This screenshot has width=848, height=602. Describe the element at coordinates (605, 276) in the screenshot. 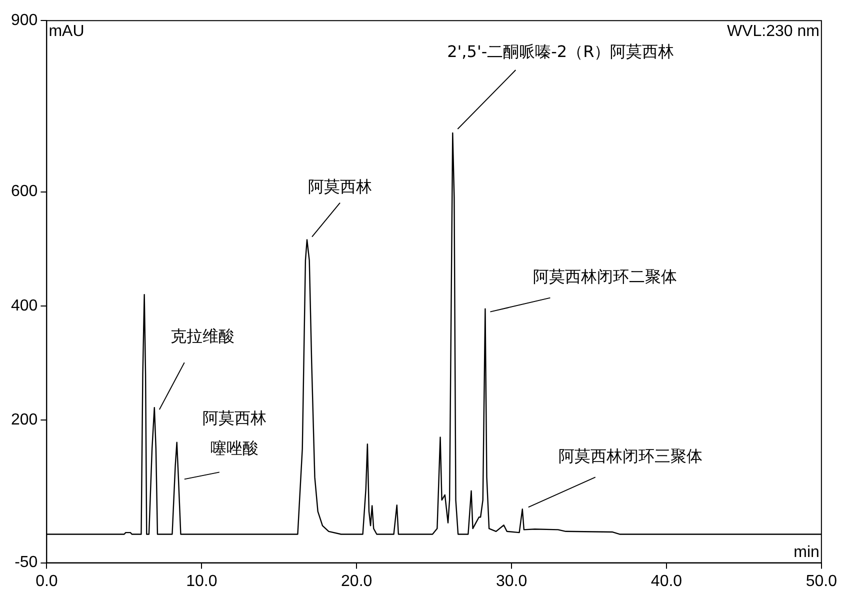

I see `annotation: 阿莫西林闭环二聚体` at that location.